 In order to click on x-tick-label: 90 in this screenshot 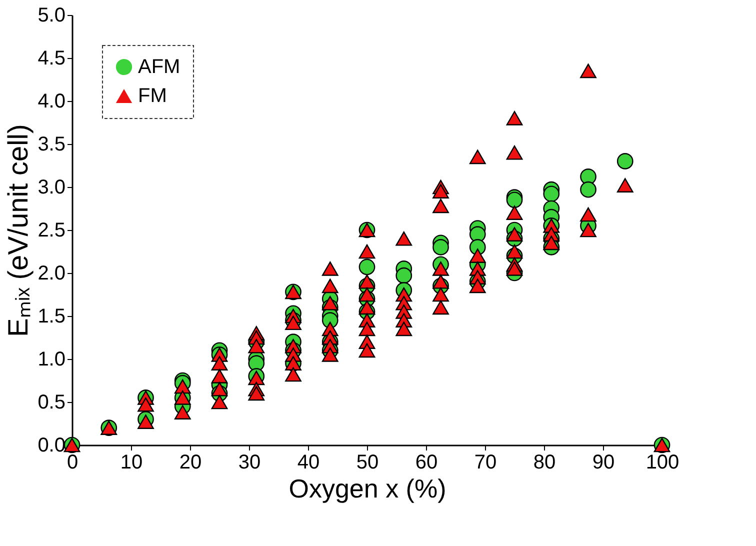, I will do `click(603, 463)`.